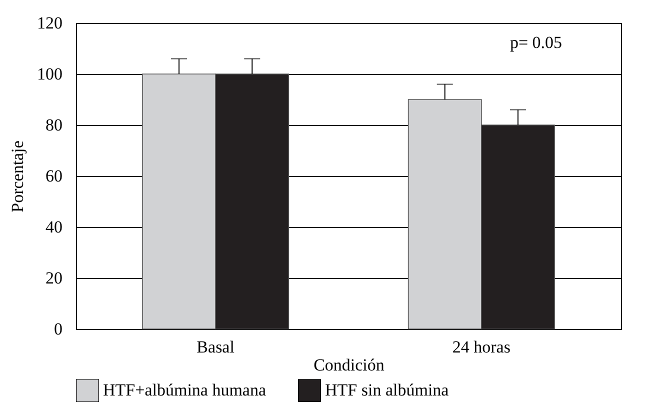 The image size is (646, 406). What do you see at coordinates (54, 227) in the screenshot?
I see `y-tick-label: 40` at bounding box center [54, 227].